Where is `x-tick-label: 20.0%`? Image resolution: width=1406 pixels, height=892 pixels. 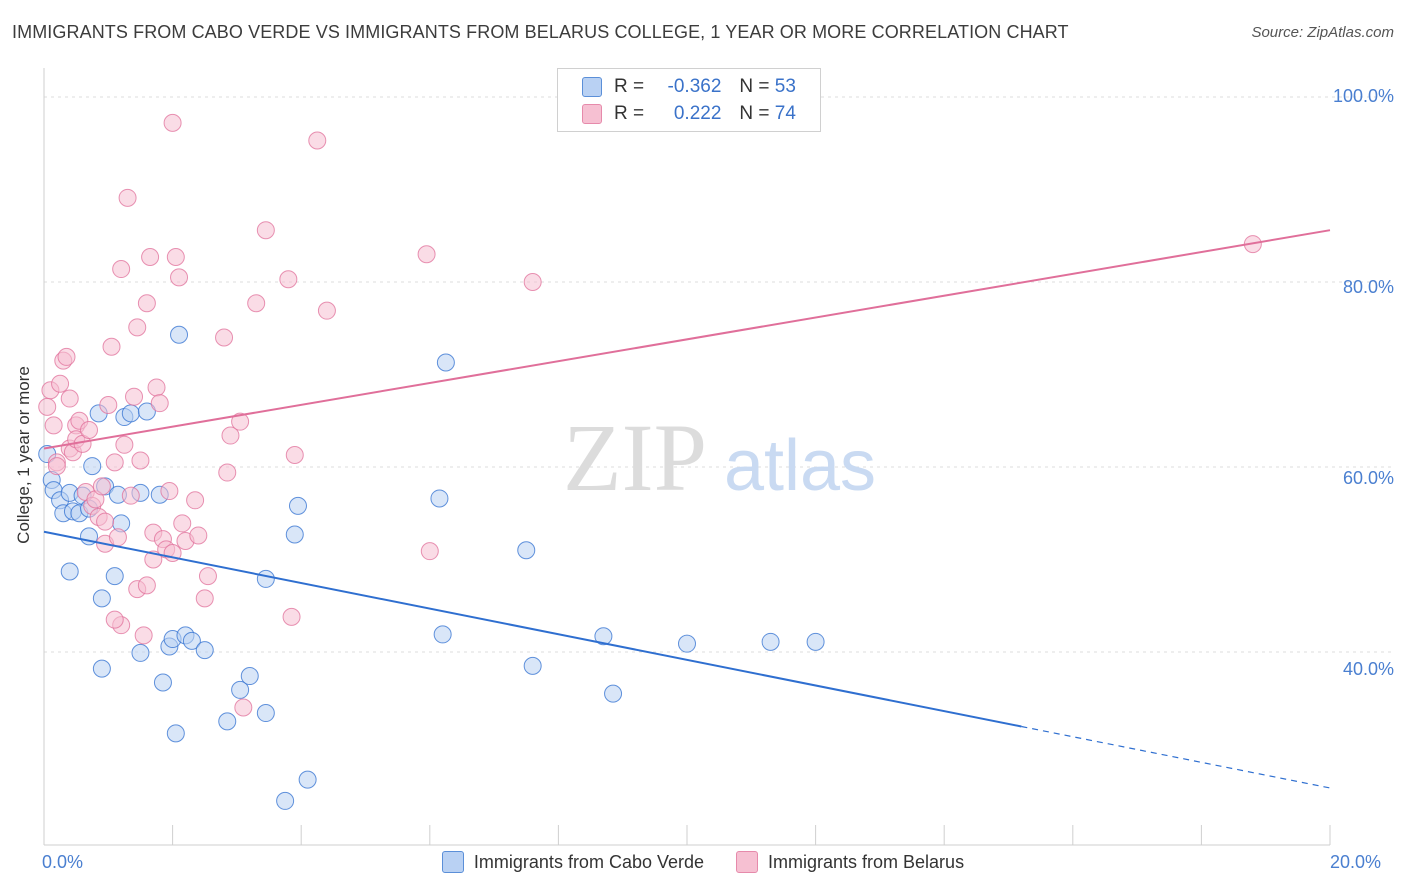 x-tick-label: 20.0% is located at coordinates (1356, 862).